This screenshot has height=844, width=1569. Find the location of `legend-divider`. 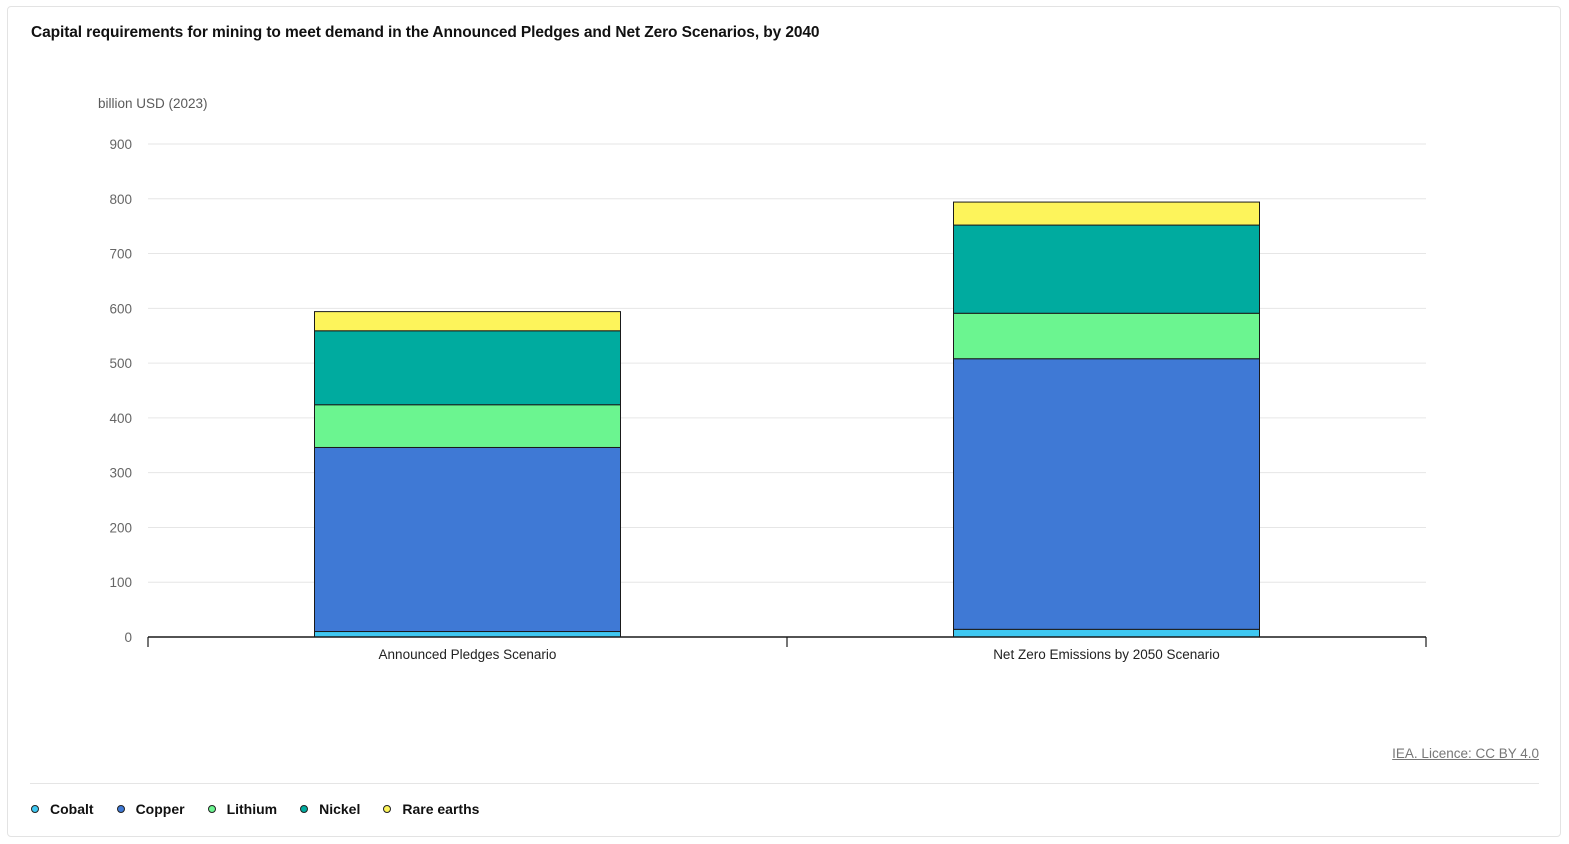

legend-divider is located at coordinates (784, 783).